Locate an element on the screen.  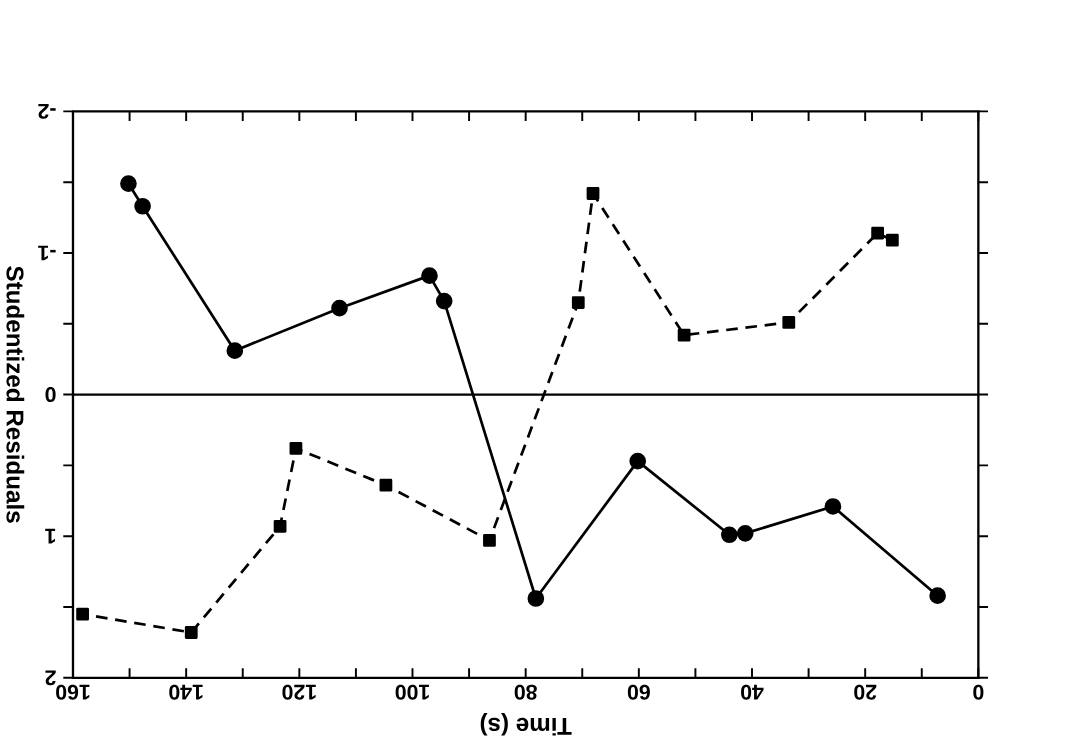
y-axis-title: Studentized Residuals is located at coordinates (15, 394).